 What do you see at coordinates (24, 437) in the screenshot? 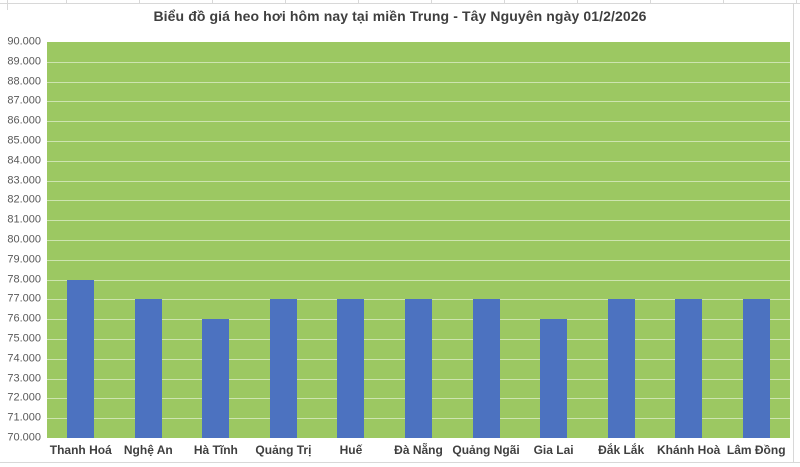
I see `y-tick-label: 70.000` at bounding box center [24, 437].